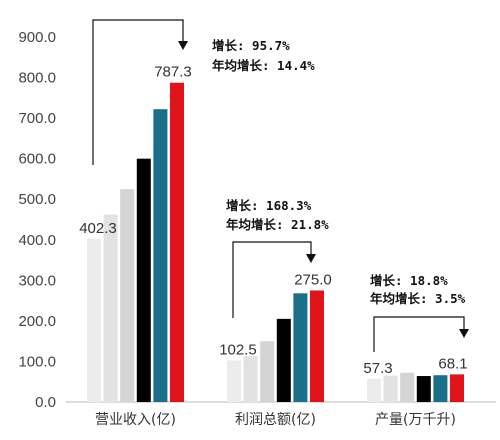 The width and height of the screenshot is (500, 440). Describe the element at coordinates (135, 420) in the screenshot. I see `category-label: 营业收入(亿)` at that location.